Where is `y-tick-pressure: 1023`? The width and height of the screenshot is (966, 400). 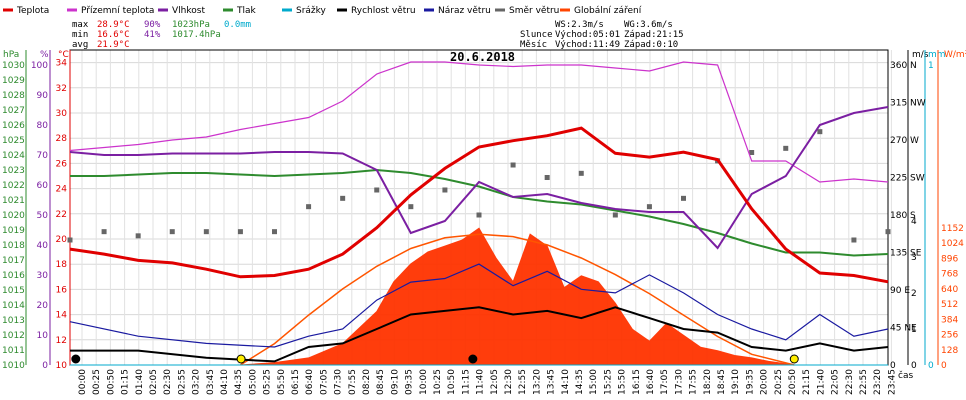 y-tick-pressure: 1023 is located at coordinates (13, 171).